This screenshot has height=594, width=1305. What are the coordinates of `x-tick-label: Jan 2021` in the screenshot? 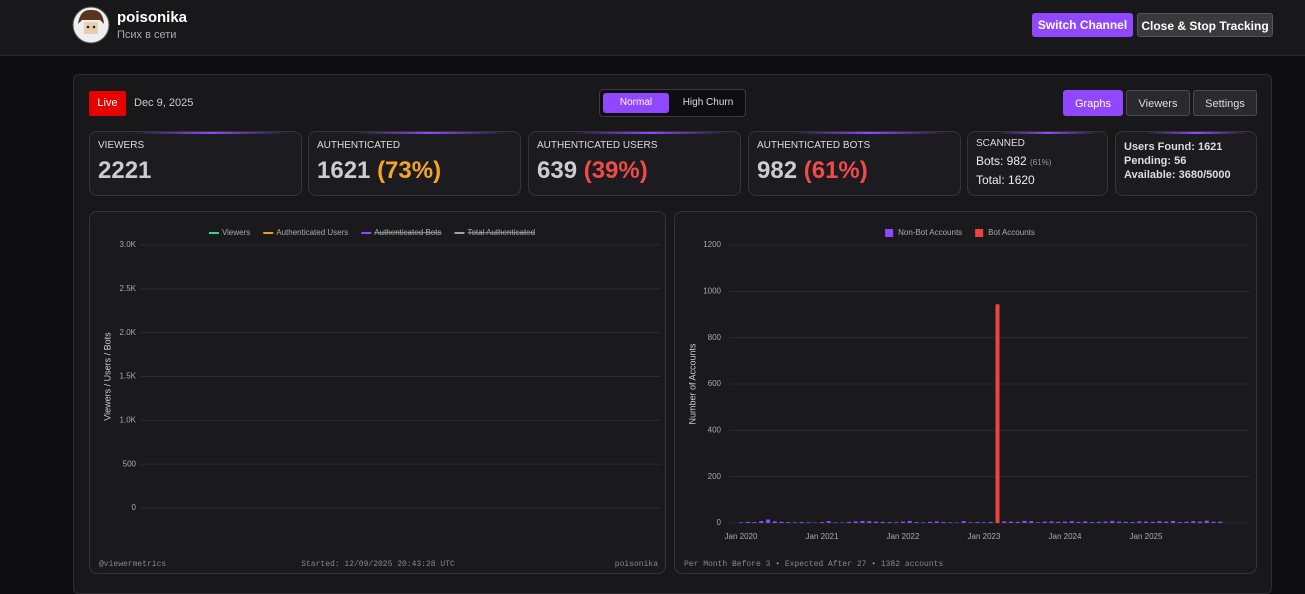 It's located at (822, 536).